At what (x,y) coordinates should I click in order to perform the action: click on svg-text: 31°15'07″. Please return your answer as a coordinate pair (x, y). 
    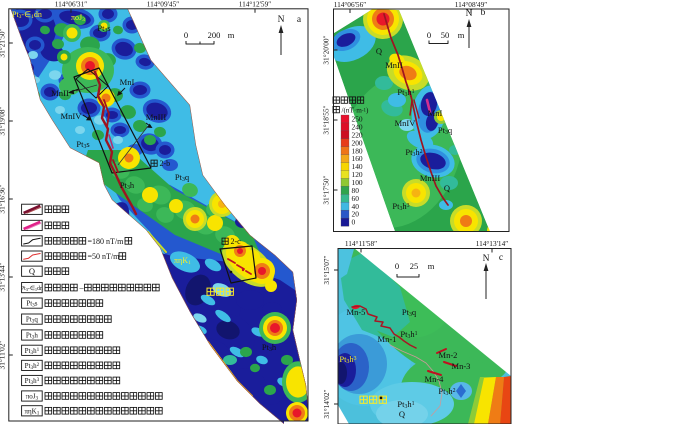
    Looking at the image, I should click on (326, 269).